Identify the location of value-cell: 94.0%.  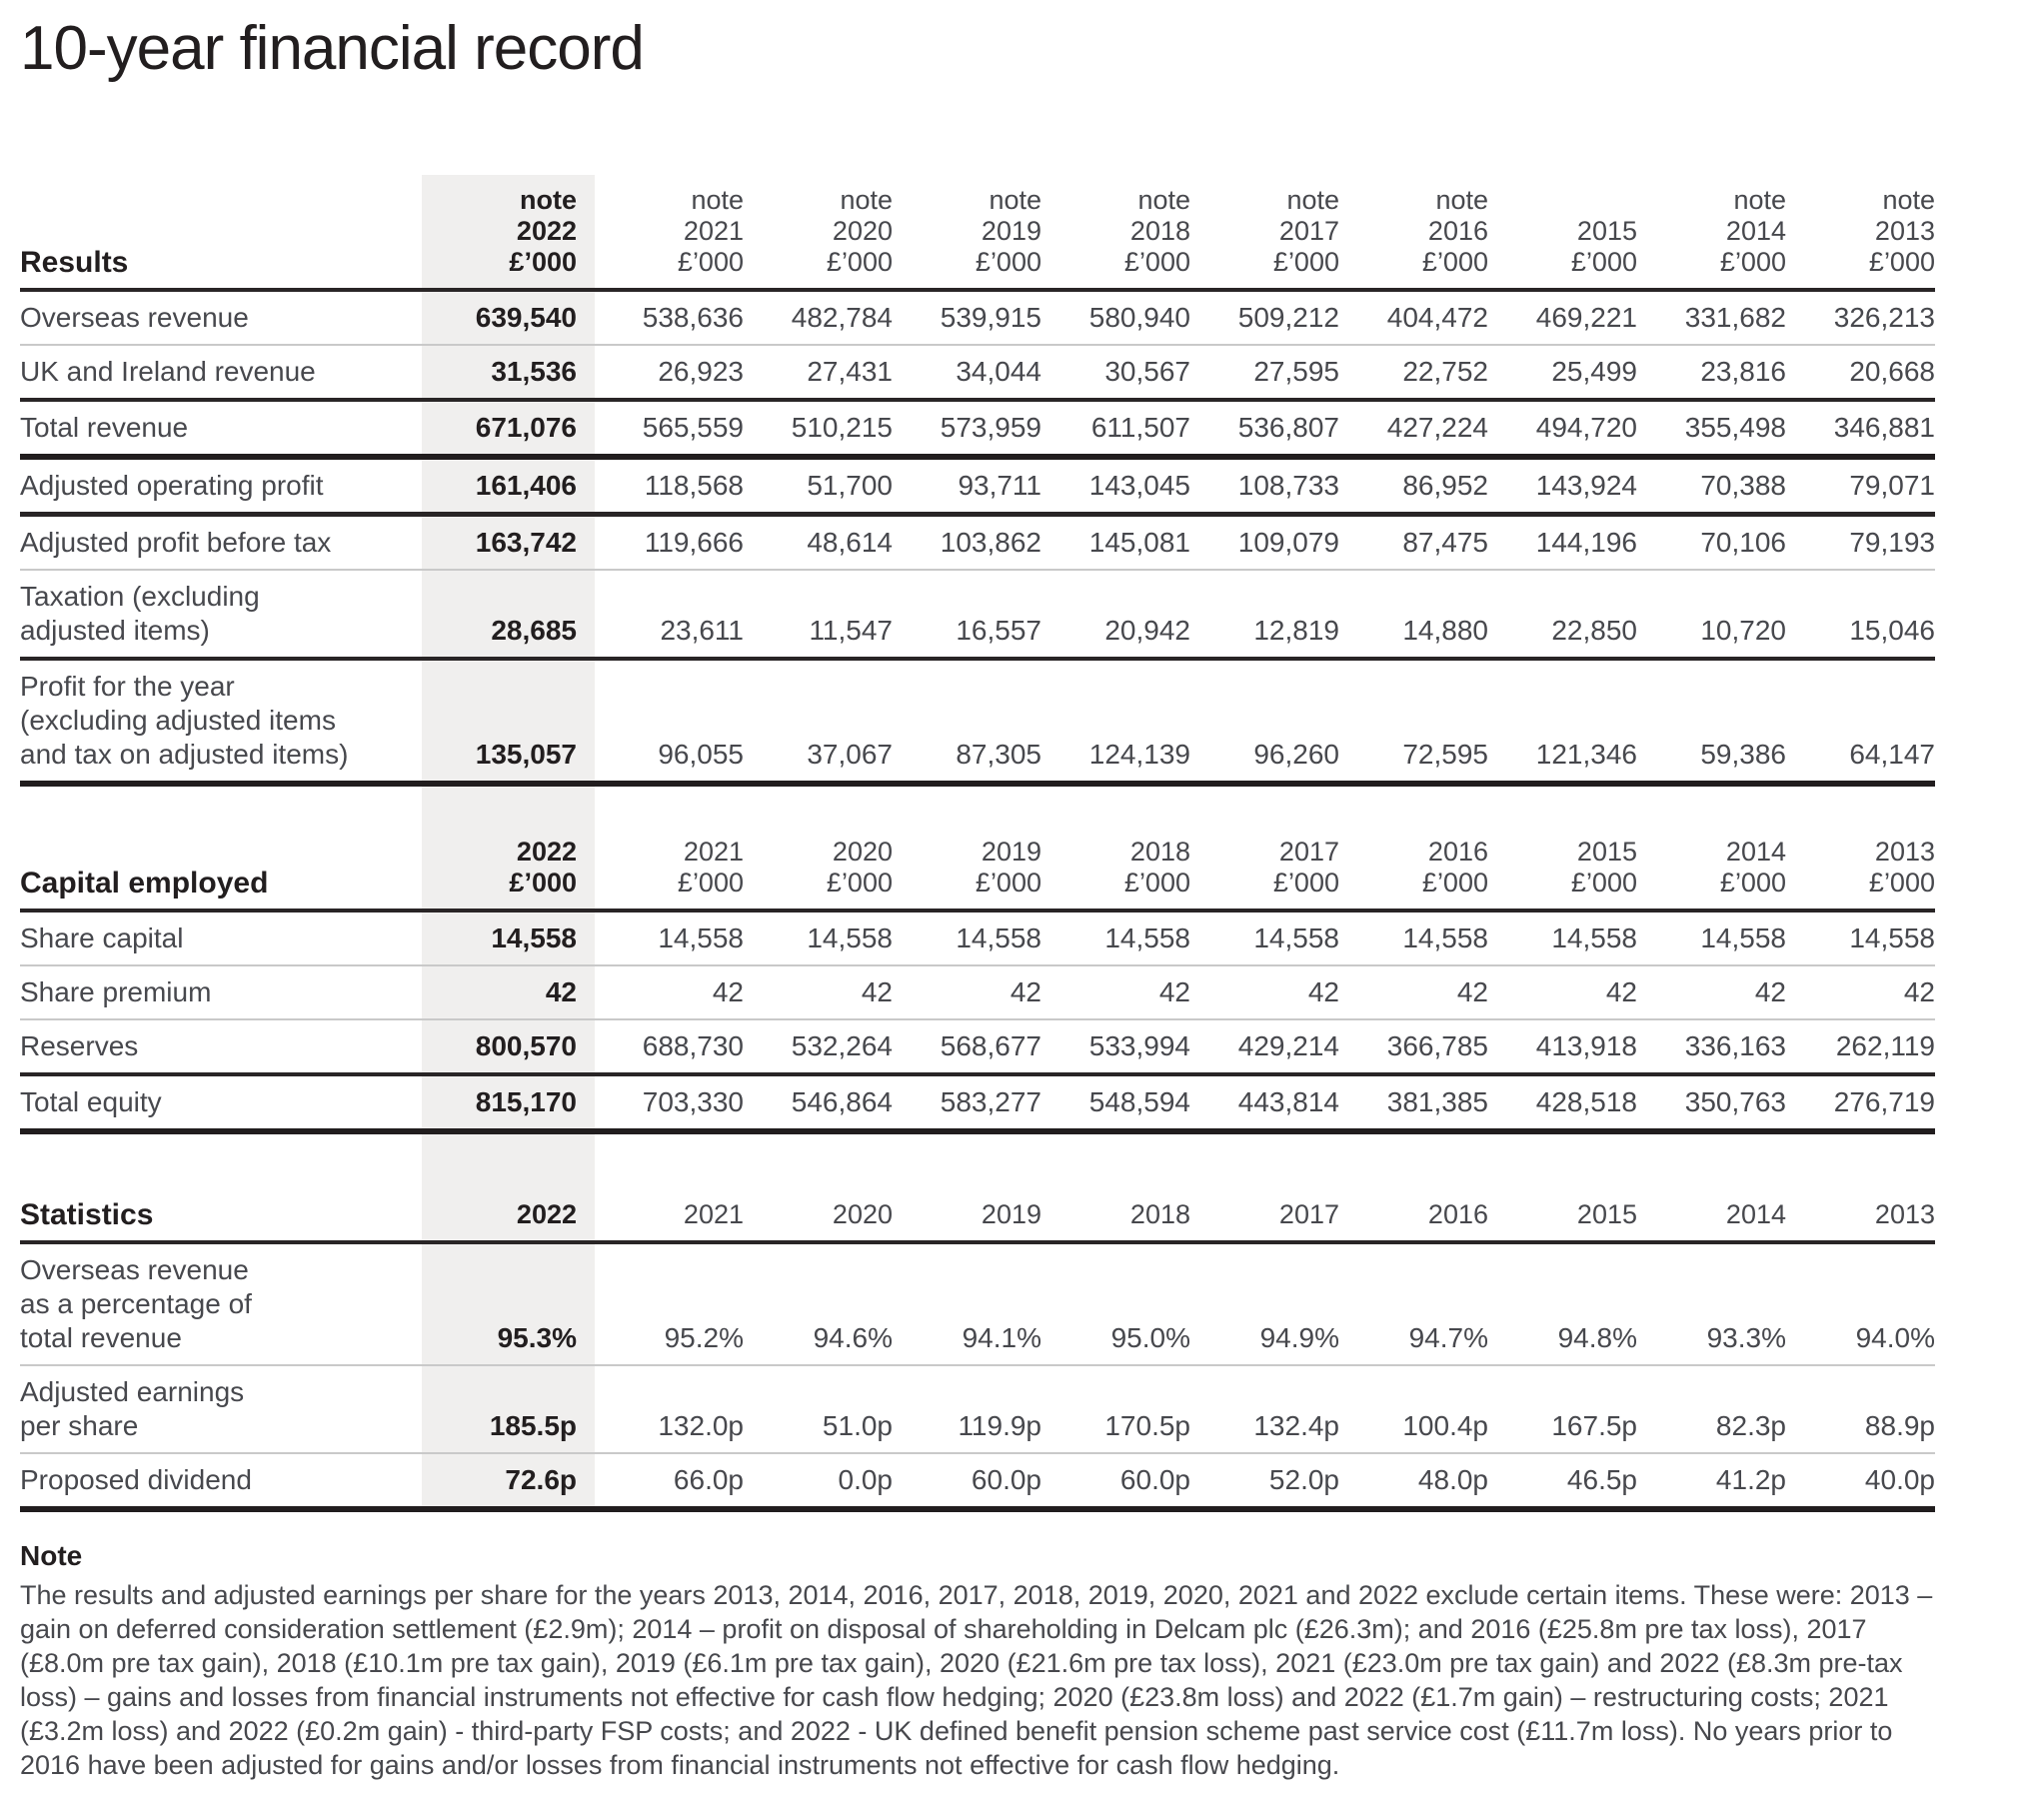
(1860, 1304).